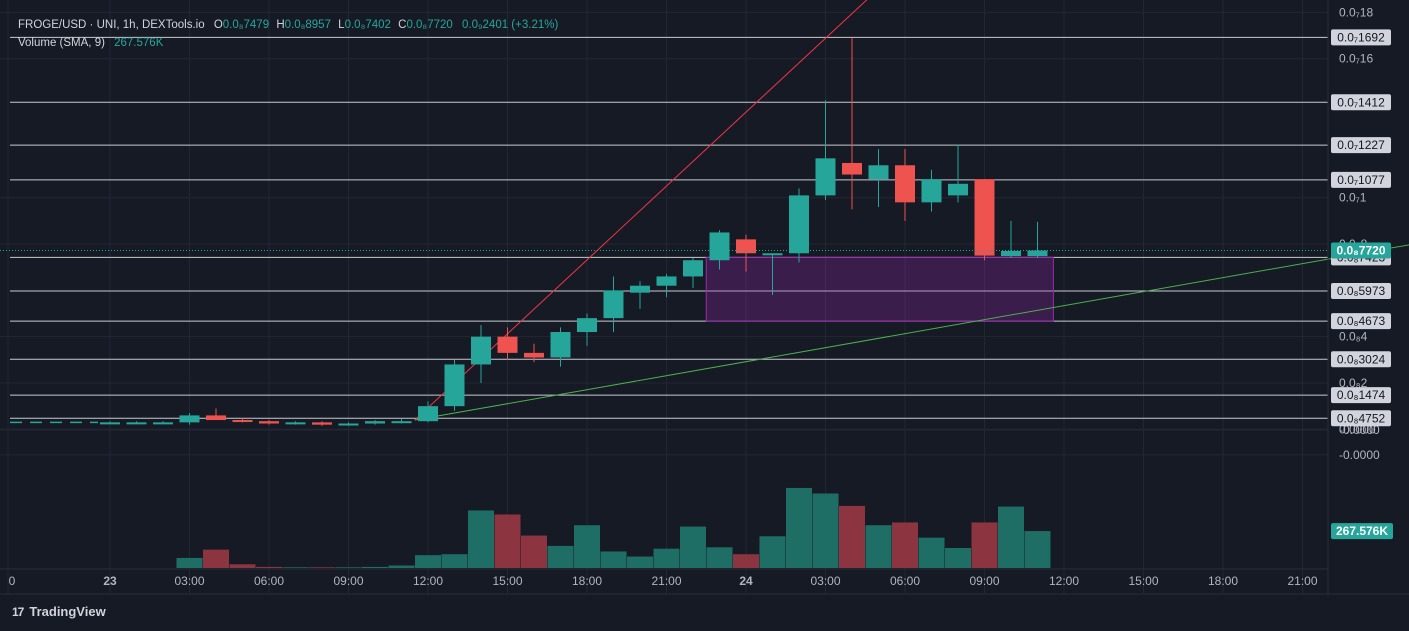  I want to click on time-tick-label: 0, so click(12, 581).